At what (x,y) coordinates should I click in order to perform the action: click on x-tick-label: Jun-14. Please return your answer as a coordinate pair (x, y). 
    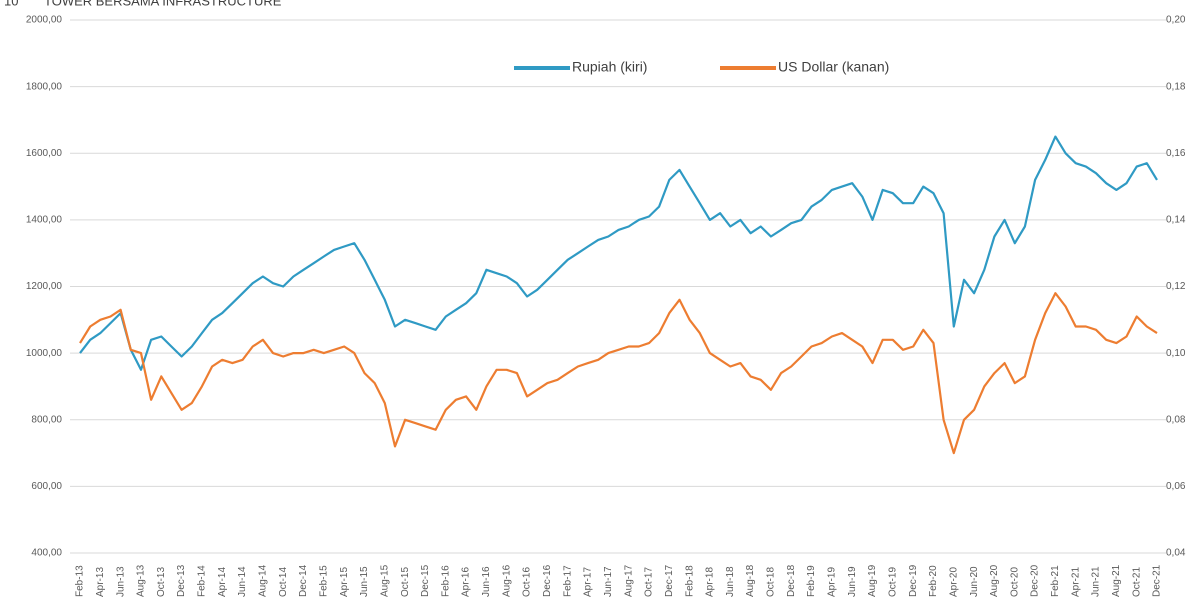
    Looking at the image, I should click on (242, 581).